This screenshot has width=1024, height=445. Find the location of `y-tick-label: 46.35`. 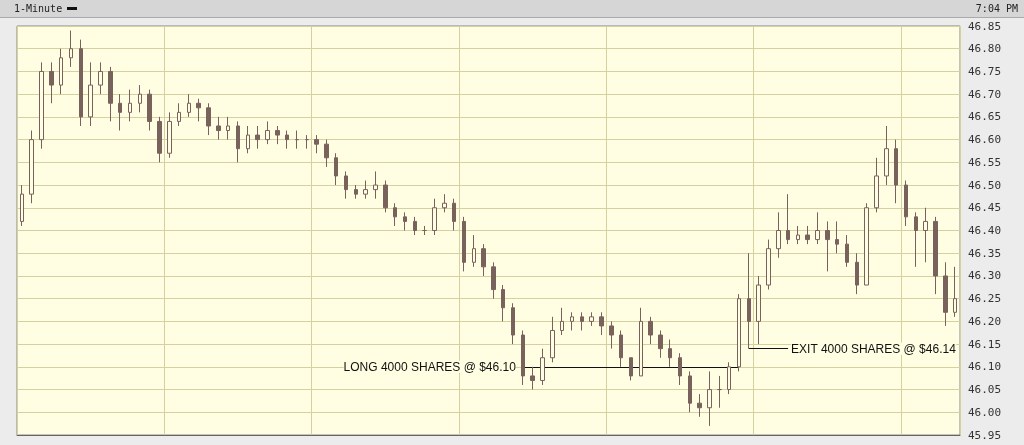

y-tick-label: 46.35 is located at coordinates (985, 253).